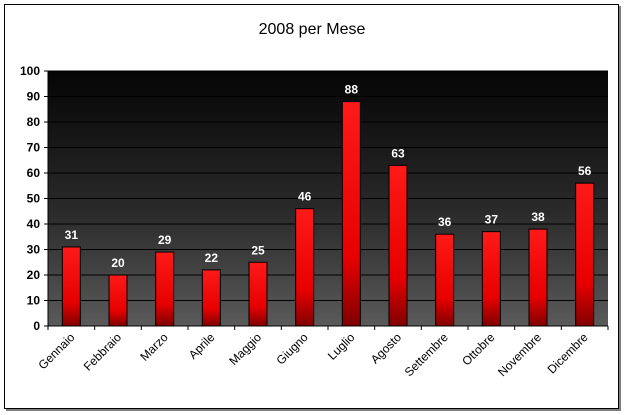 This screenshot has height=415, width=625. I want to click on x-tick-label: Luglio, so click(341, 346).